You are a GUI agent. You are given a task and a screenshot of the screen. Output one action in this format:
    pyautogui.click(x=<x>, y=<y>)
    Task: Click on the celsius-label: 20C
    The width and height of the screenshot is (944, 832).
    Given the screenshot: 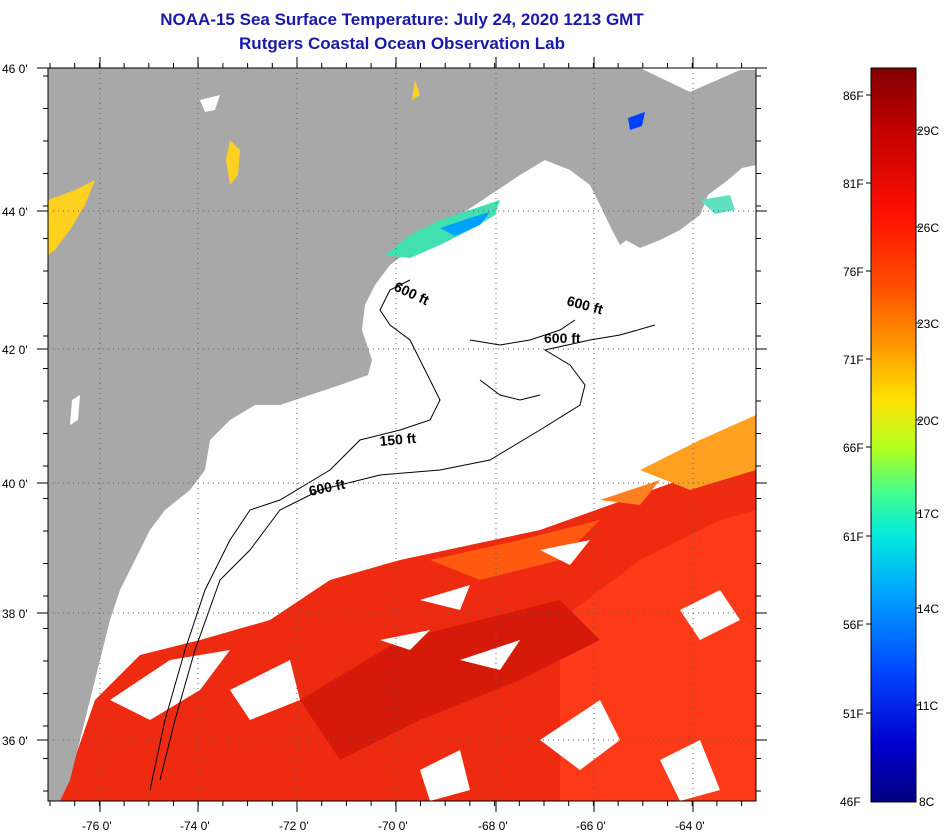 What is the action you would take?
    pyautogui.click(x=928, y=421)
    